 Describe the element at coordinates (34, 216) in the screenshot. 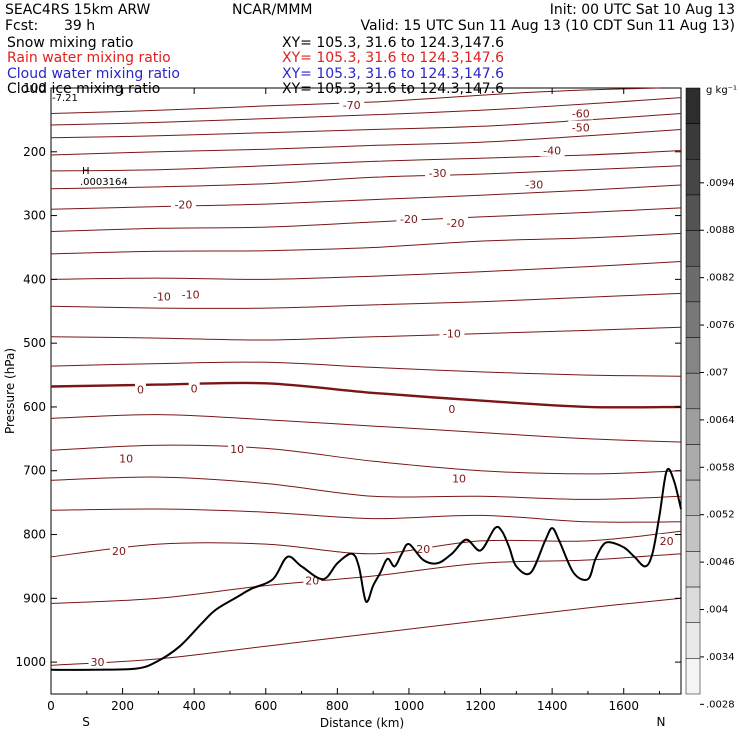

I see `y-tick-label: 300` at that location.